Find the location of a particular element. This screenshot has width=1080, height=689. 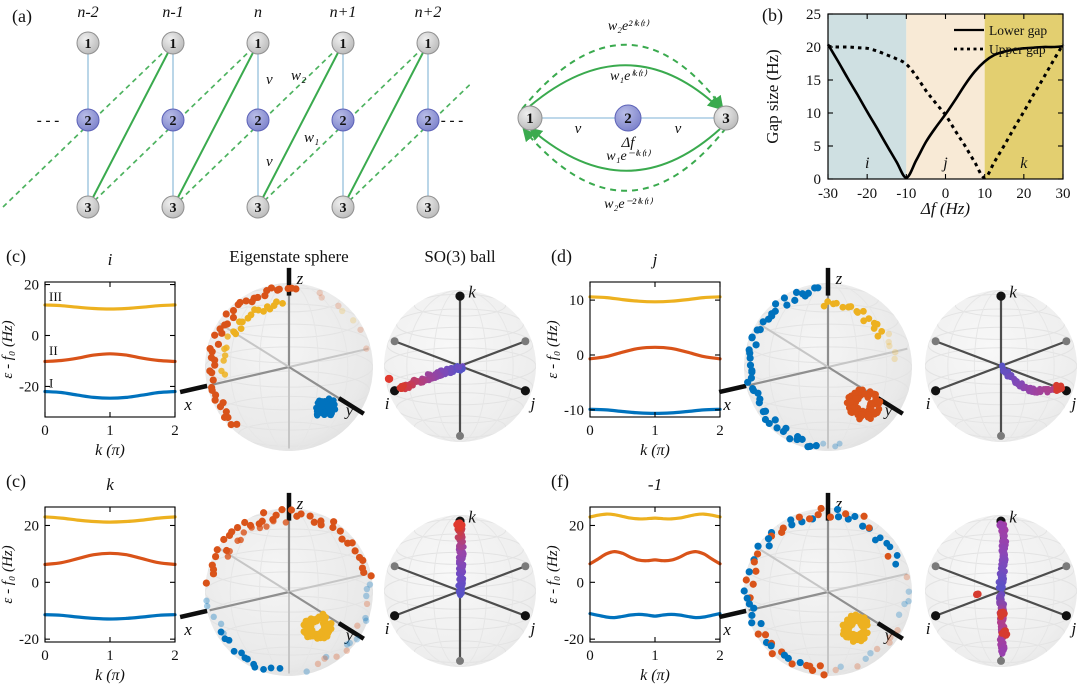

lattice-edges is located at coordinates (236, 125).